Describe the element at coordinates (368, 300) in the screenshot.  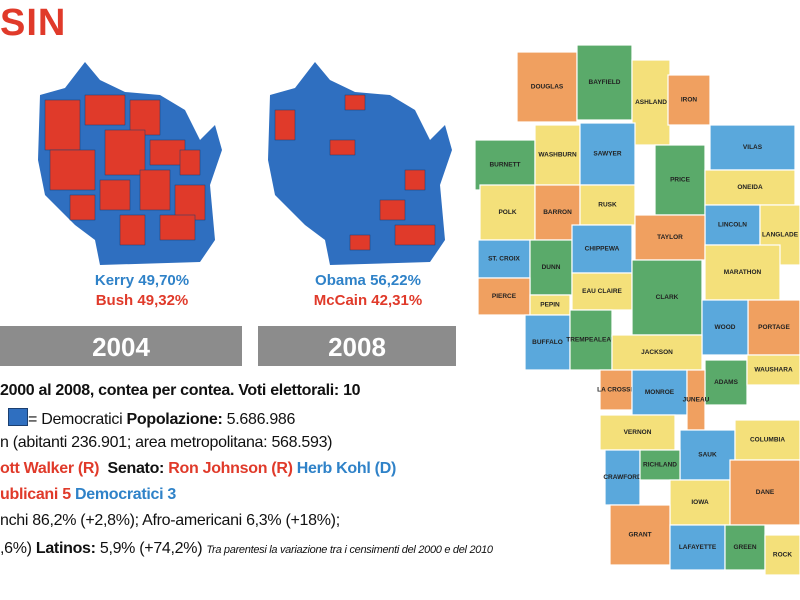
I see `result-rep-2008: McCain 42,31%` at that location.